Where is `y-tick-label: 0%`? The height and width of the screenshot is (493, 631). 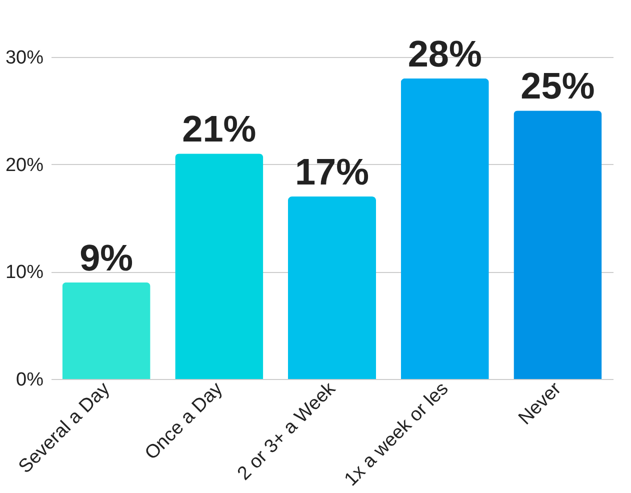 y-tick-label: 0% is located at coordinates (30, 380).